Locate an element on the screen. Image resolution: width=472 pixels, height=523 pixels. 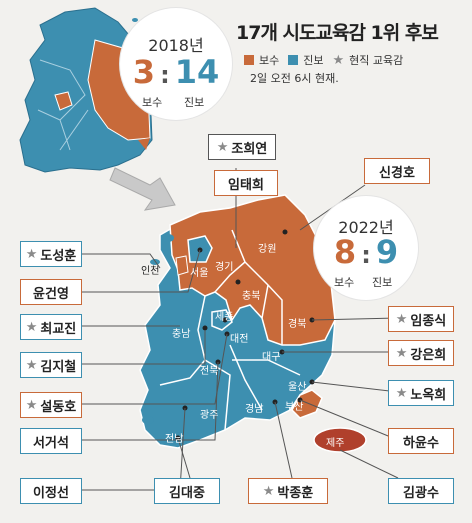
candidate-gyeongbuk: ★ 임종식 is located at coordinates (421, 319).